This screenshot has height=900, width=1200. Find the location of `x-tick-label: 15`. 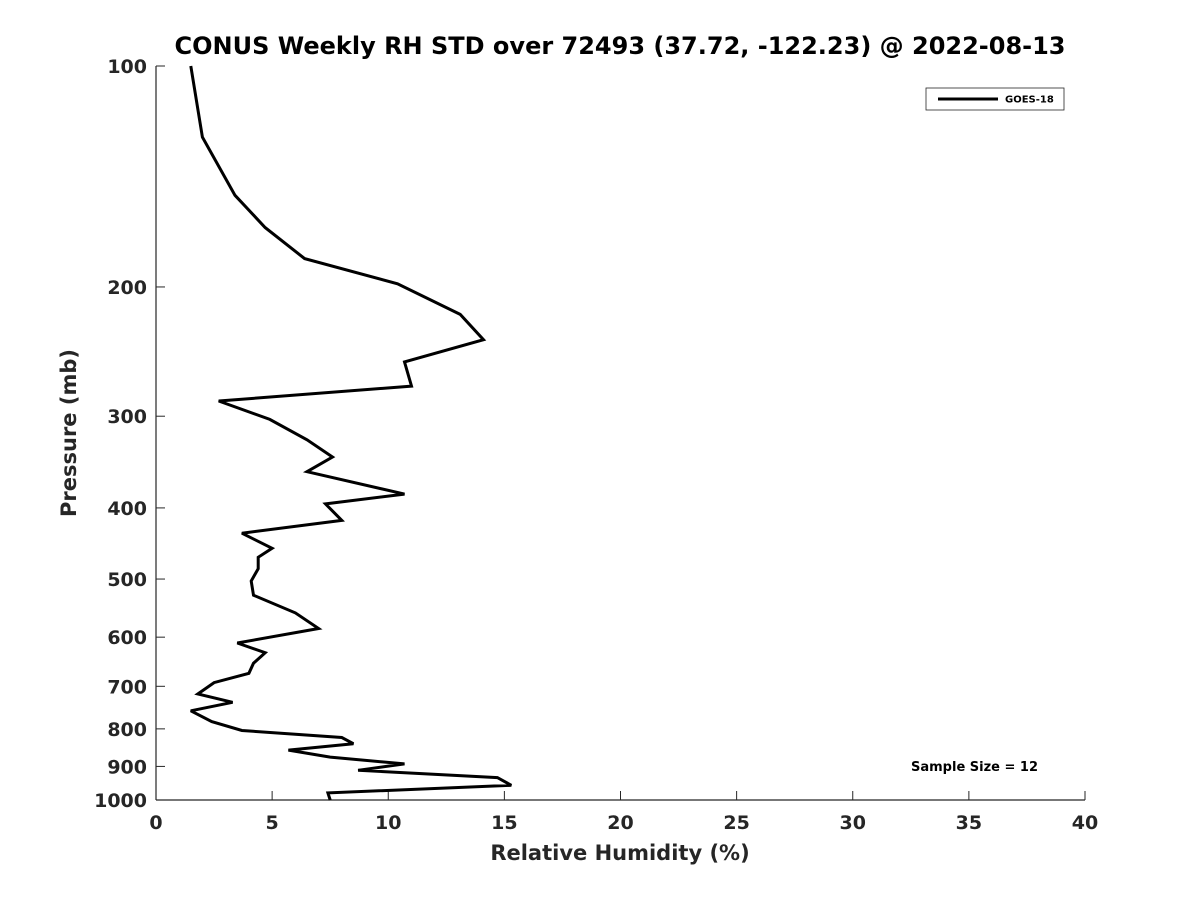

x-tick-label: 15 is located at coordinates (504, 823).